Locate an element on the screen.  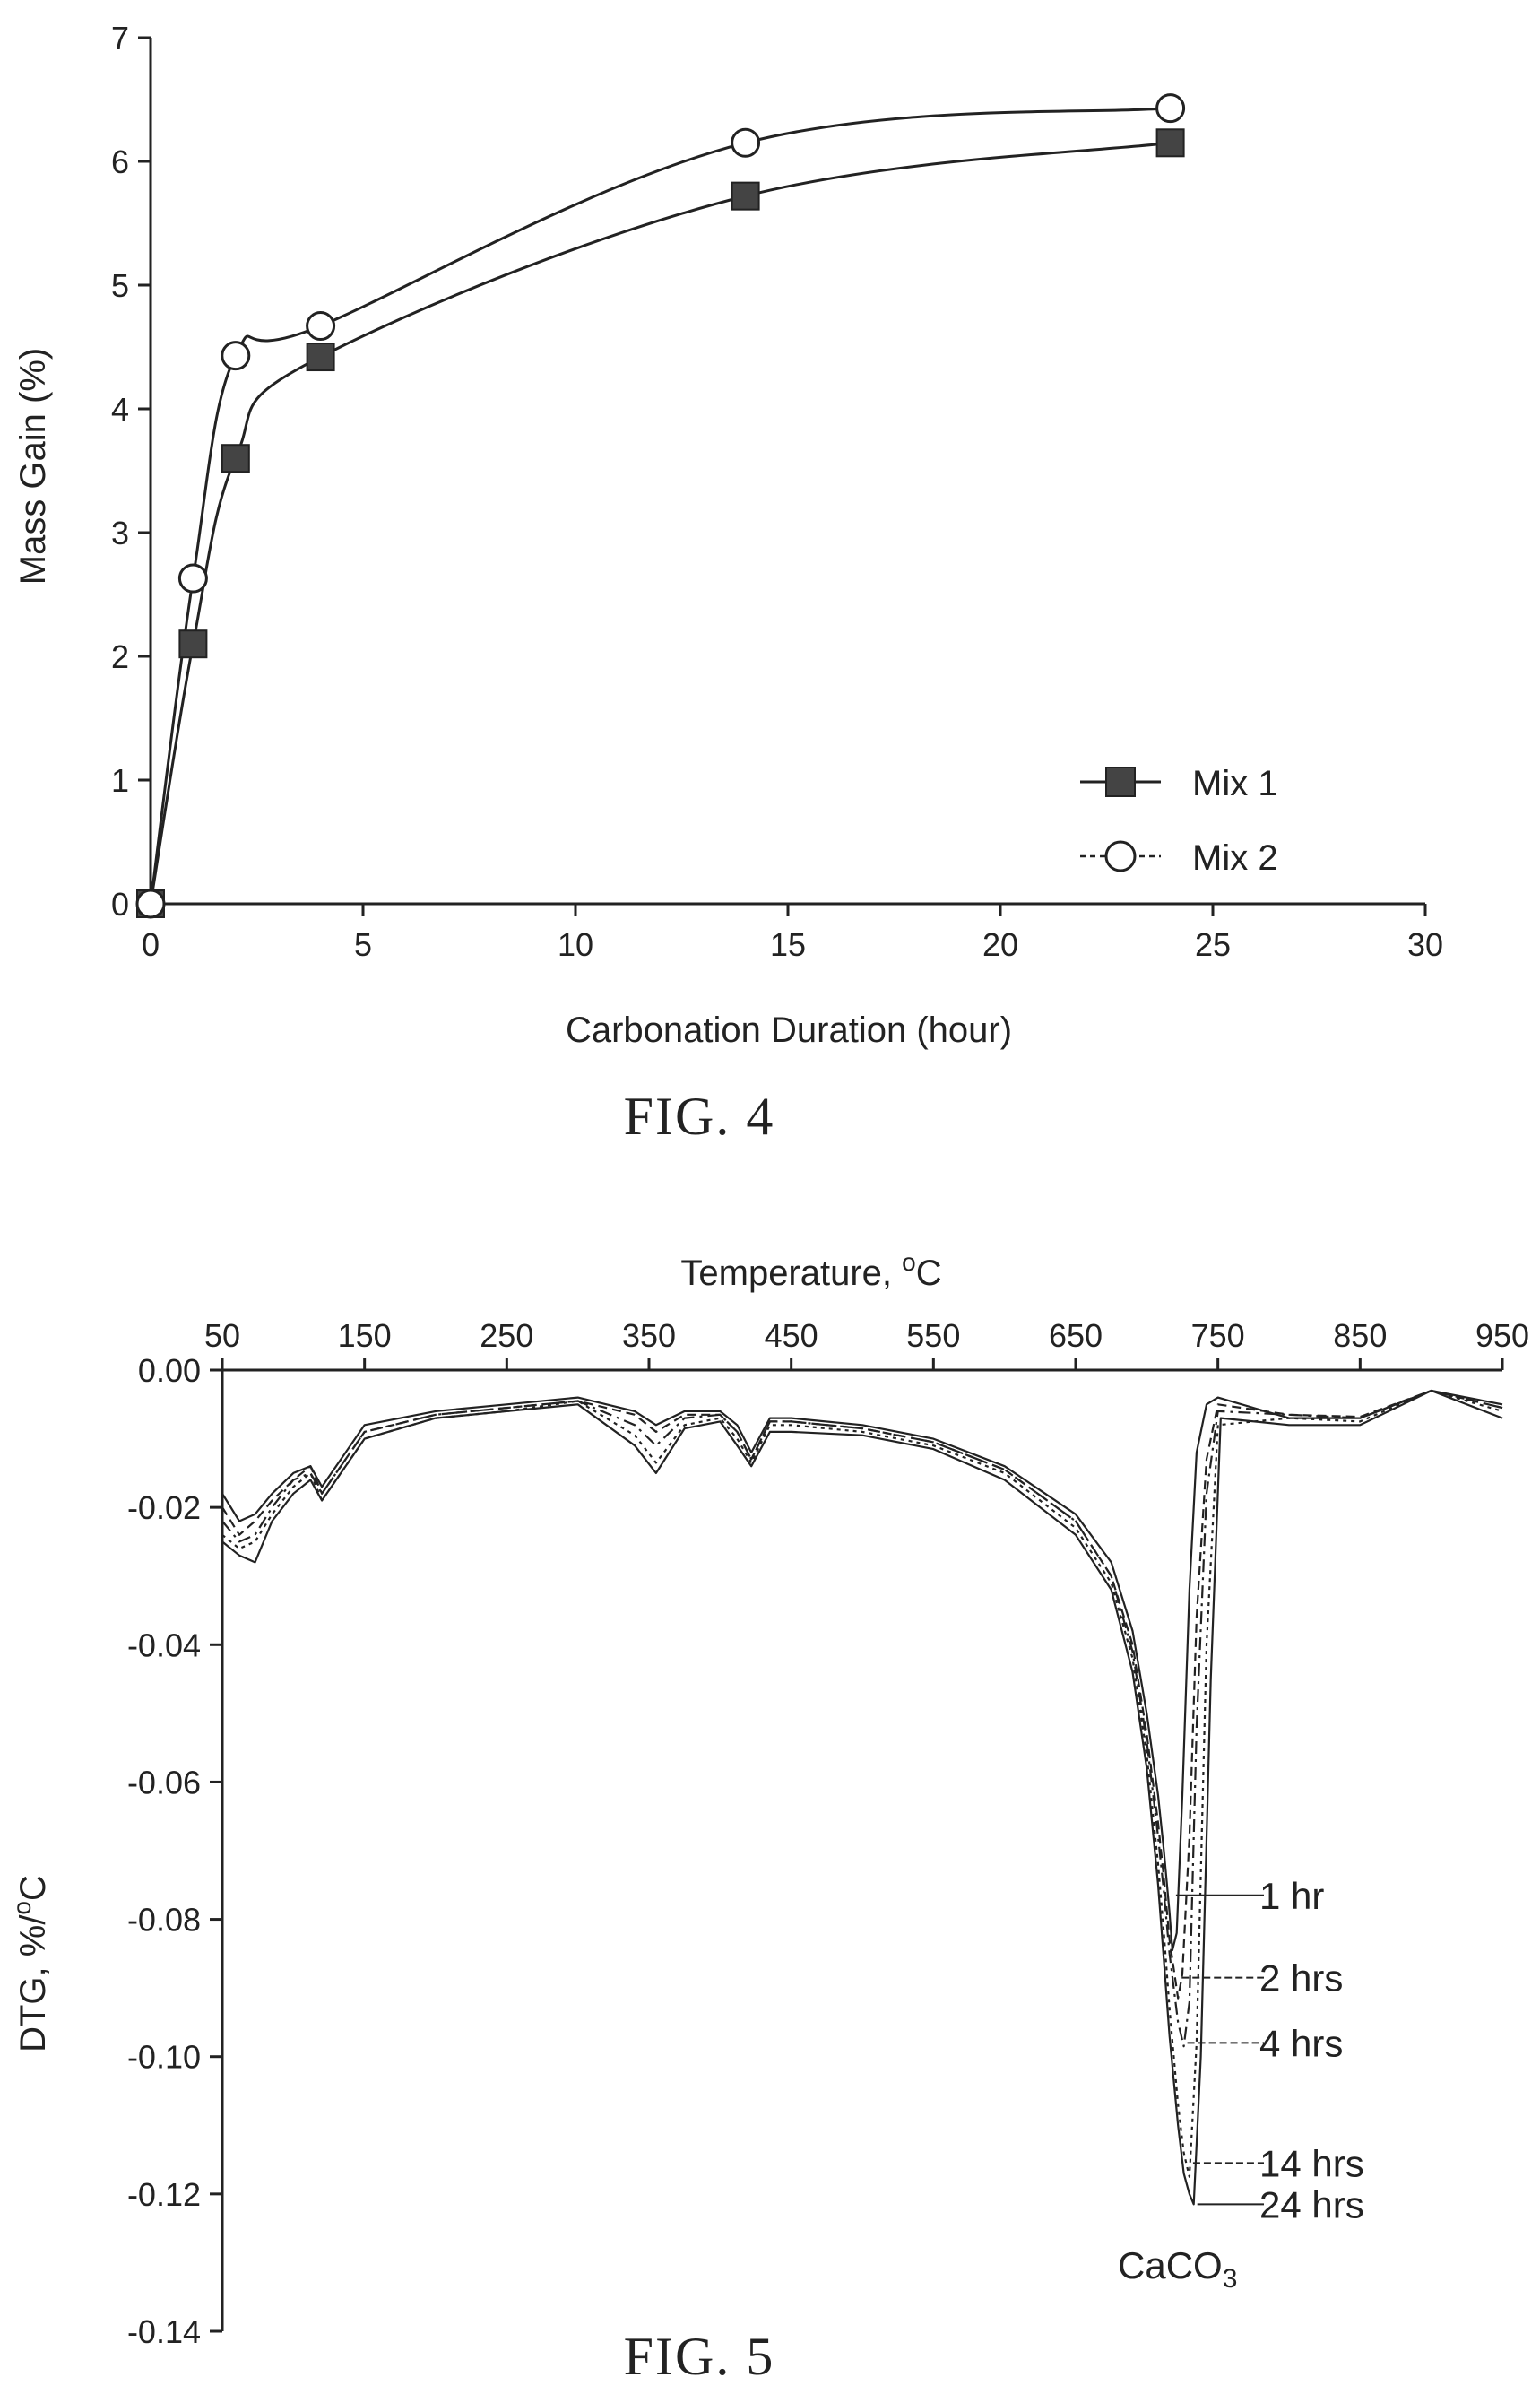
legend-label-mix1: Mix 1 is located at coordinates (1235, 783).